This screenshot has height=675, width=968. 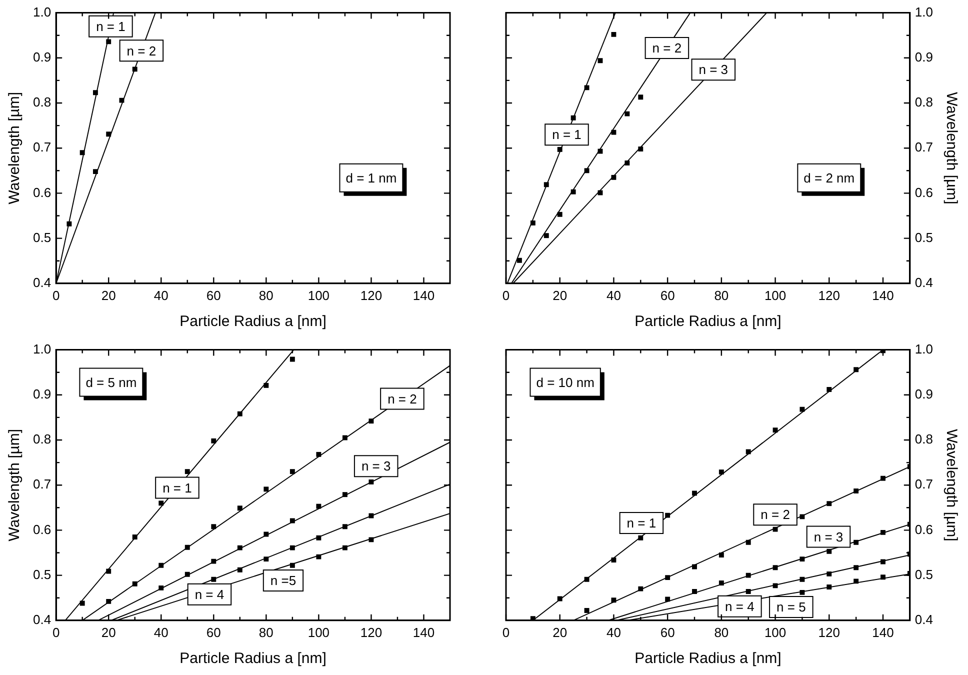 What do you see at coordinates (829, 178) in the screenshot?
I see `annotation: d = 2 nm` at bounding box center [829, 178].